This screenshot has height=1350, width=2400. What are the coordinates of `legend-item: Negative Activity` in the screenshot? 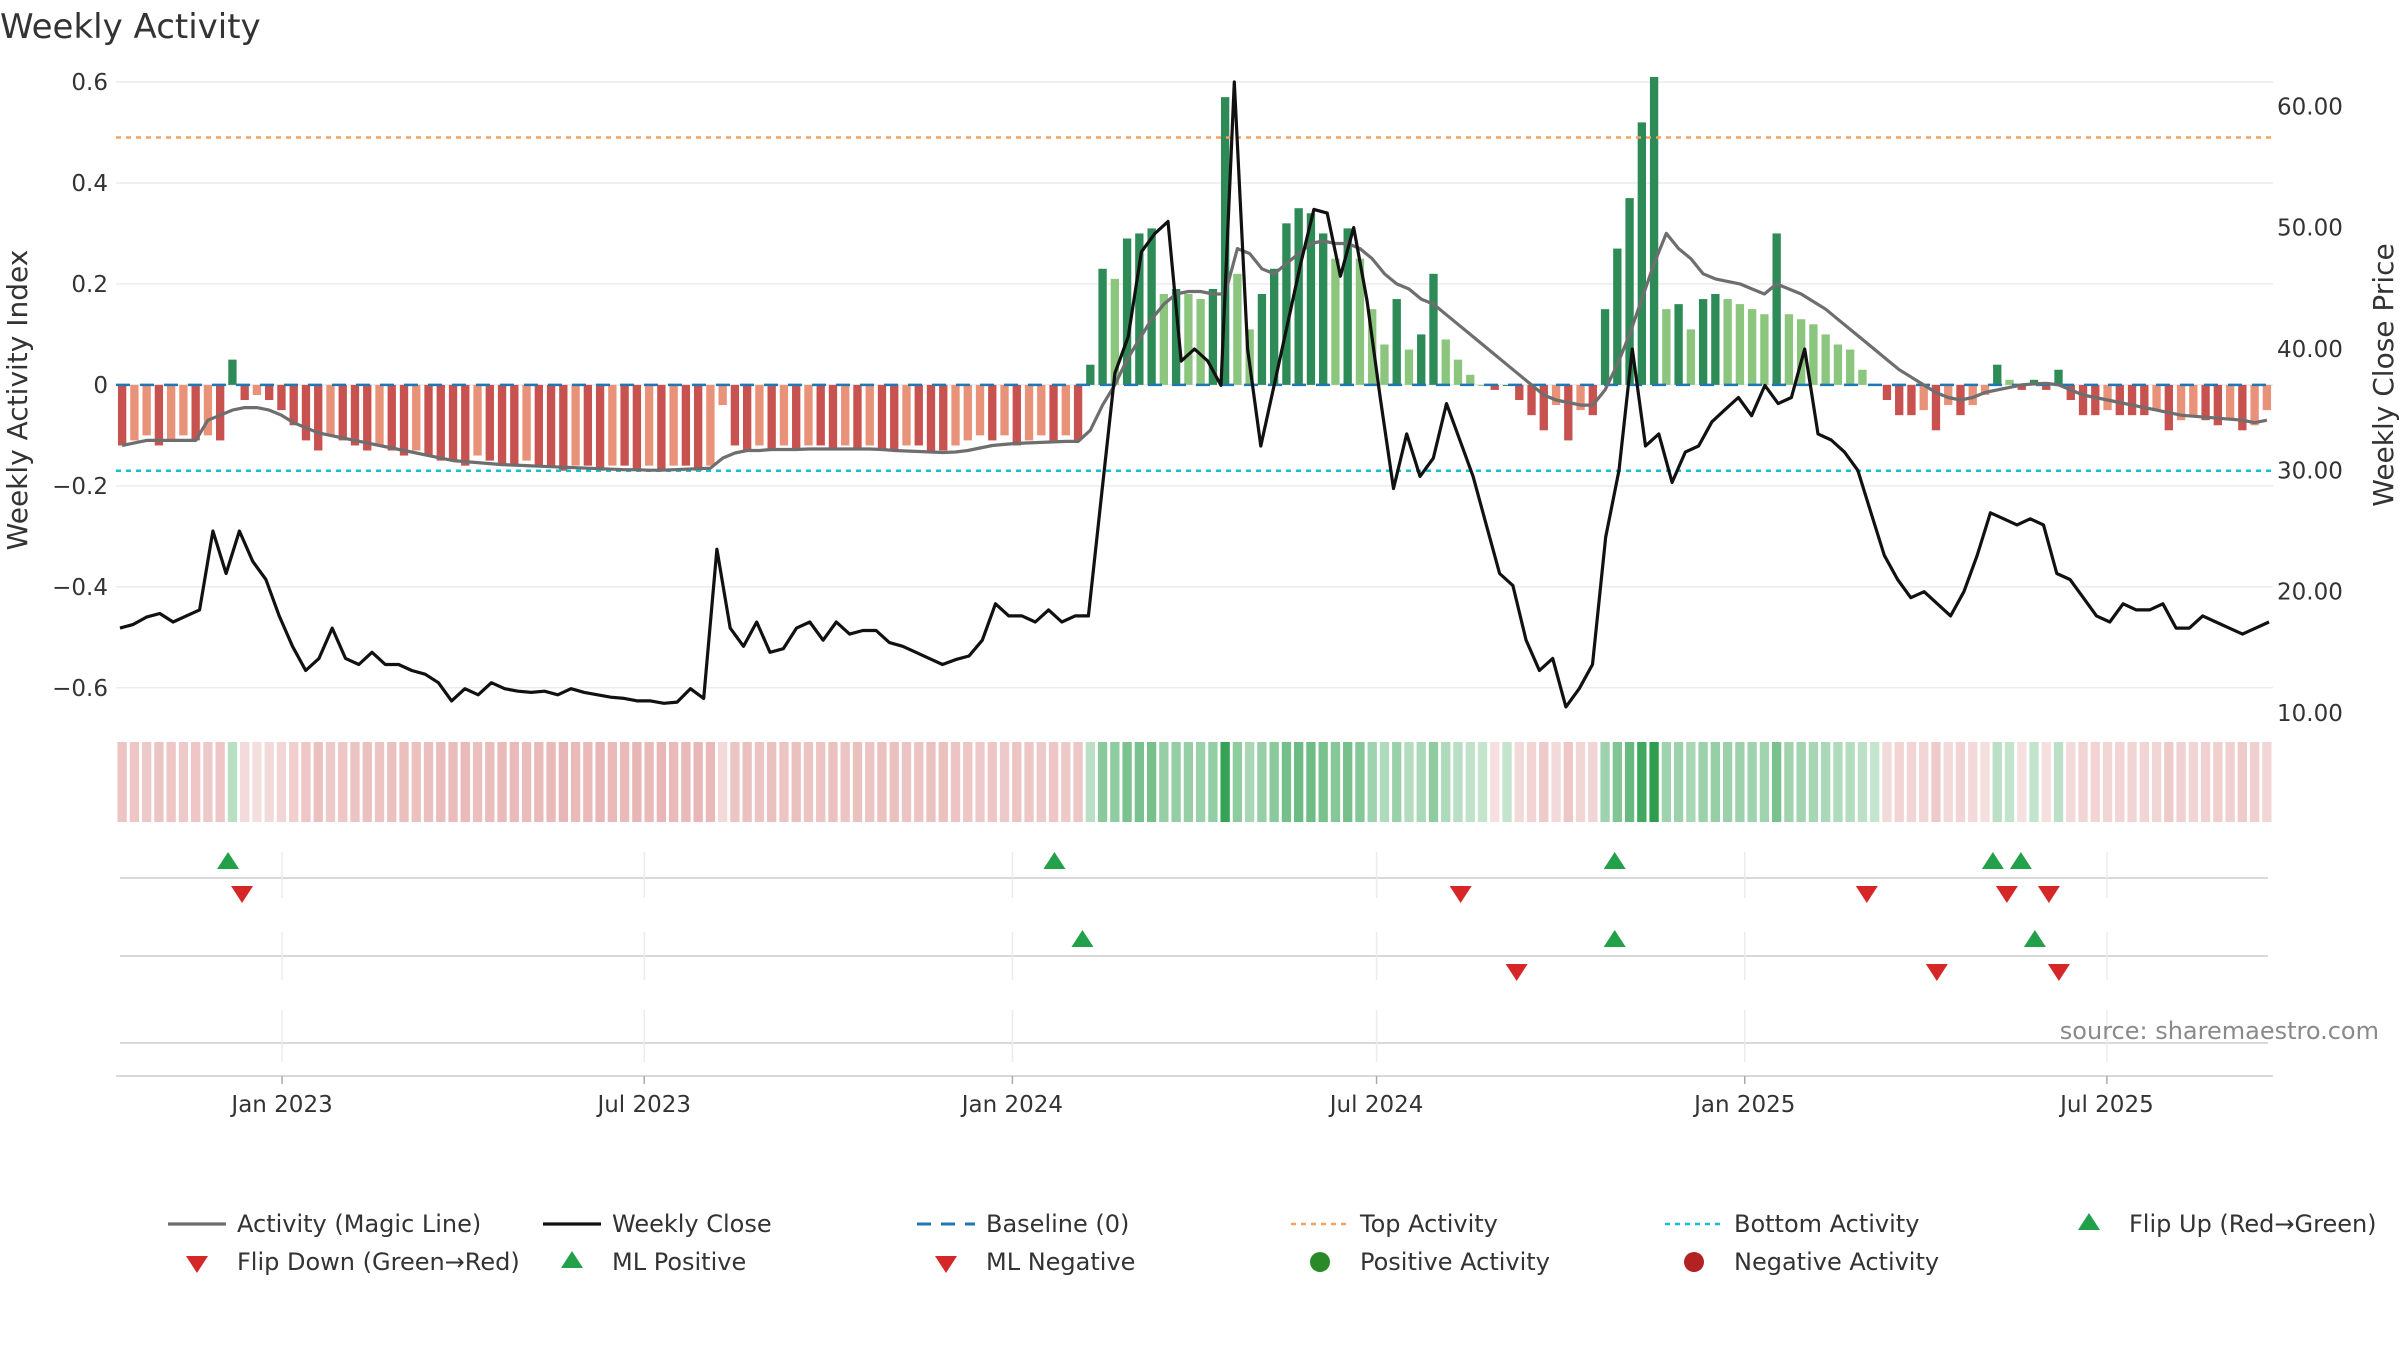 It's located at (1811, 1262).